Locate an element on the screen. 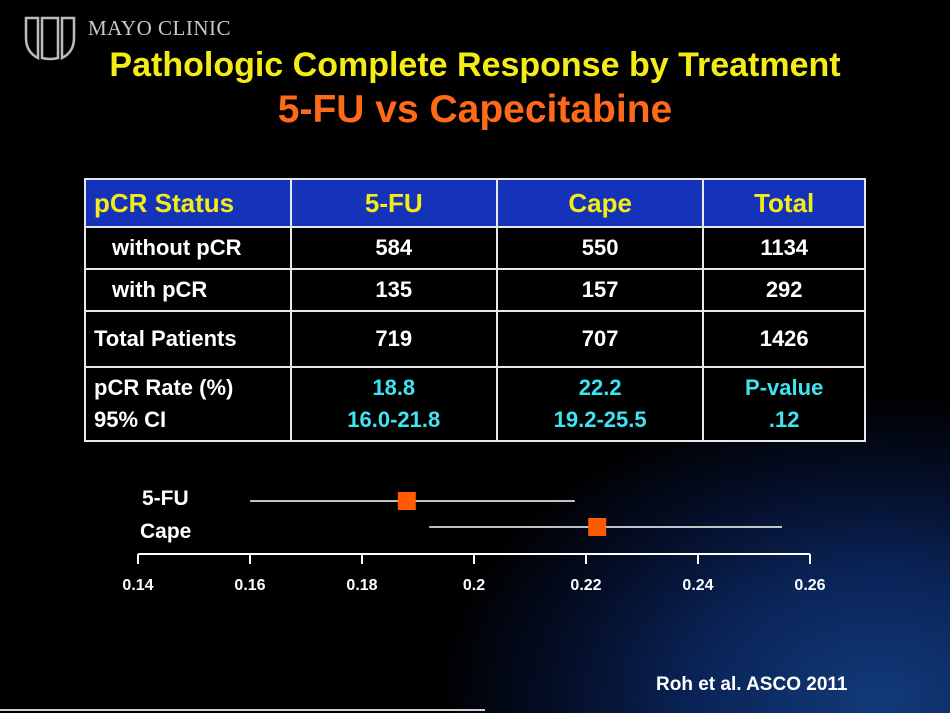 This screenshot has width=950, height=713. header-cell-total: Total is located at coordinates (784, 203).